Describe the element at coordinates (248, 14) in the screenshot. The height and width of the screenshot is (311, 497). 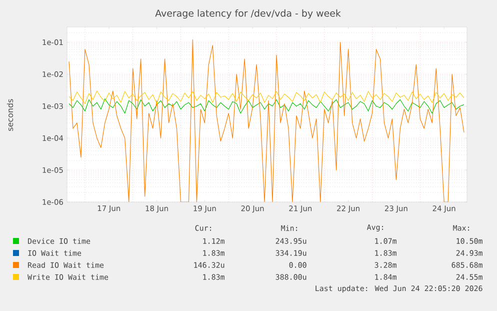
I see `chart-title: Average latency for /dev/vda - by week` at that location.